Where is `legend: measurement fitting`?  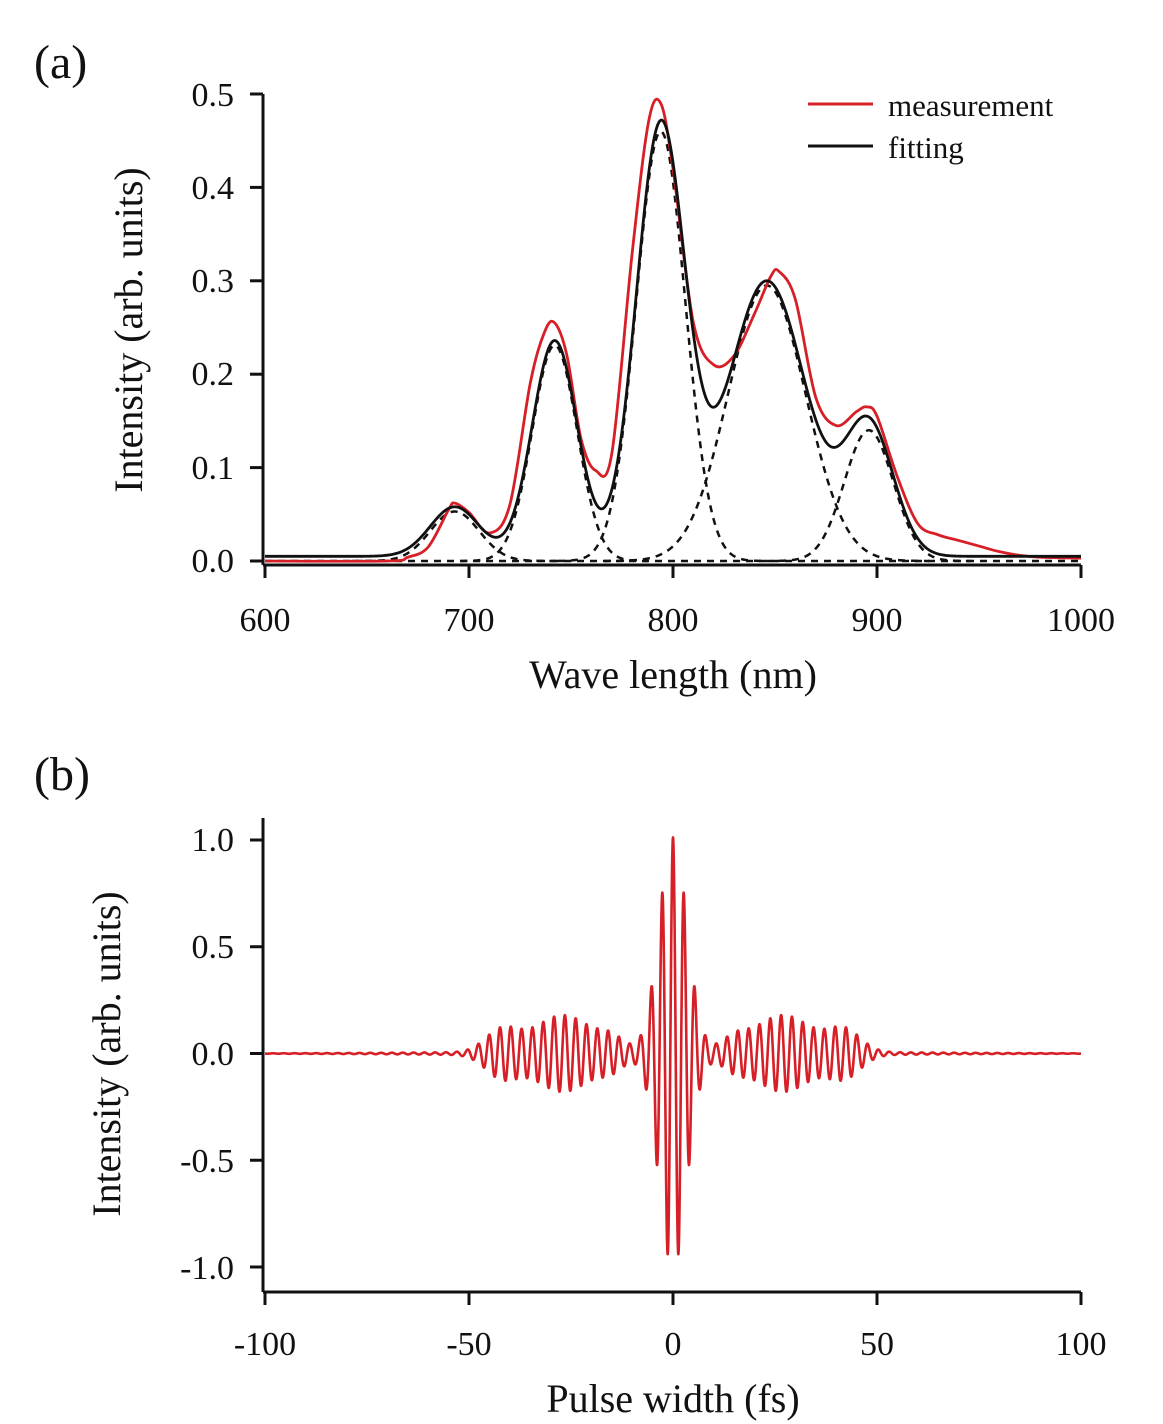 legend: measurement fitting is located at coordinates (931, 126).